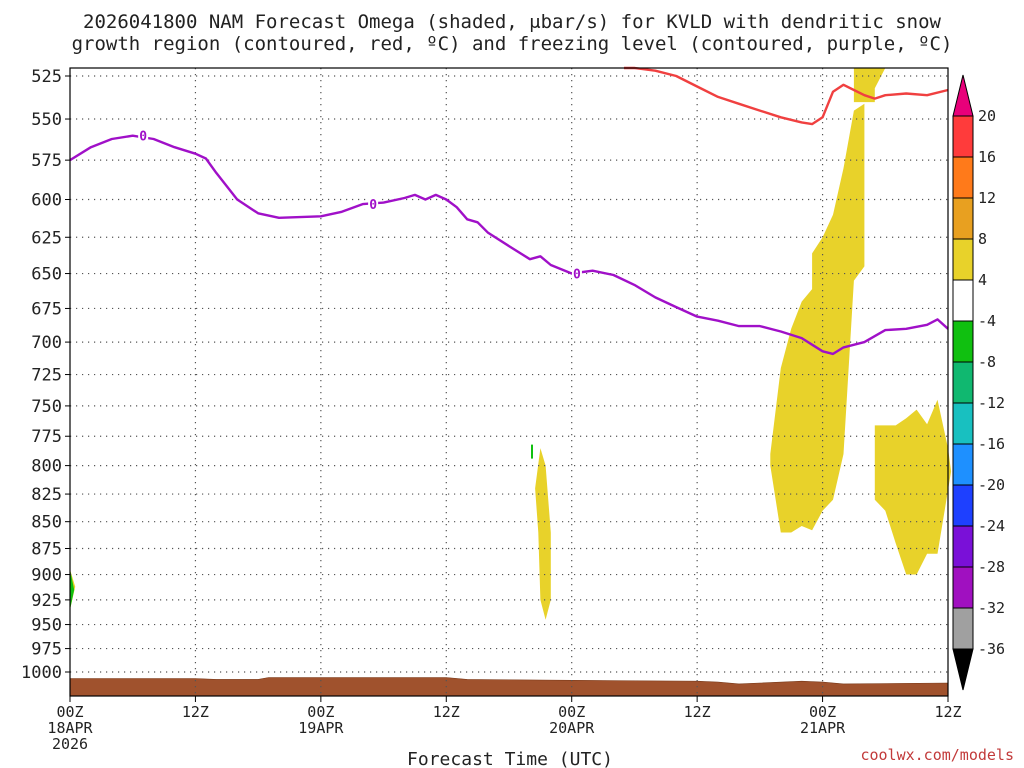 The image size is (1024, 768). I want to click on x-tick-label-24-2: 19APR, so click(321, 728).